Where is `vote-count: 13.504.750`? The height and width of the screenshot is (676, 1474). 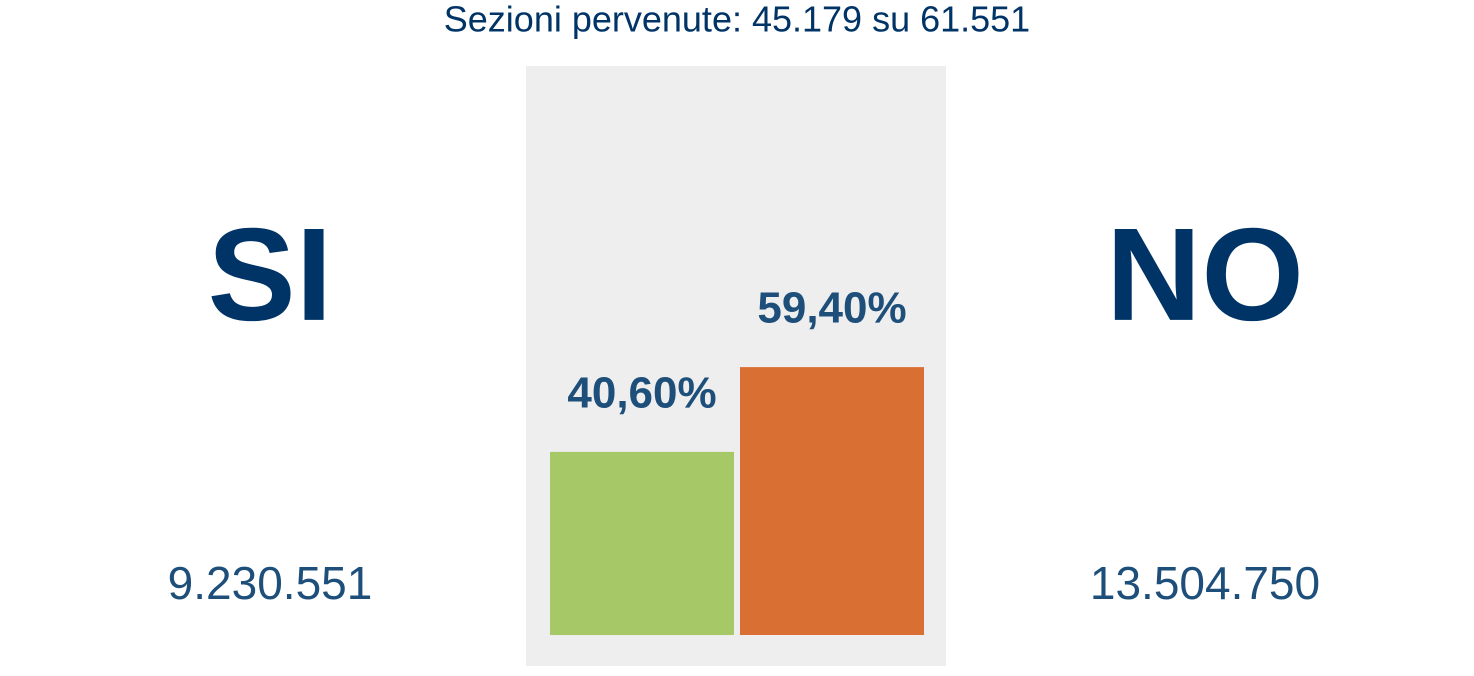 vote-count: 13.504.750 is located at coordinates (1205, 583).